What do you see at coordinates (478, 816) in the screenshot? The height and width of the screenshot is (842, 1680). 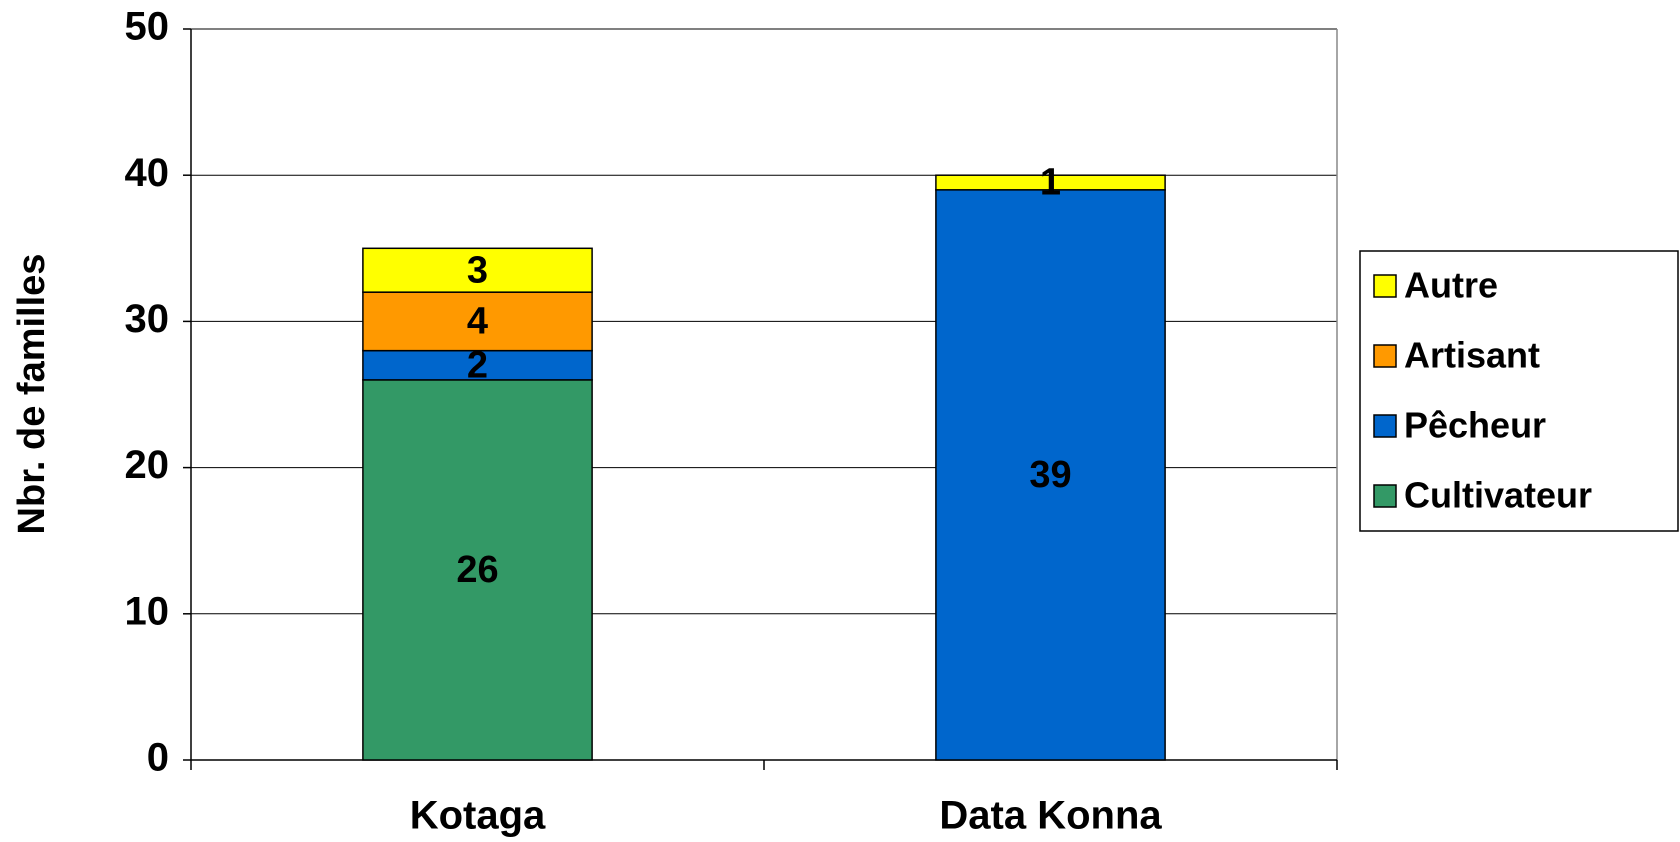 I see `x-tick-label: Kotaga` at bounding box center [478, 816].